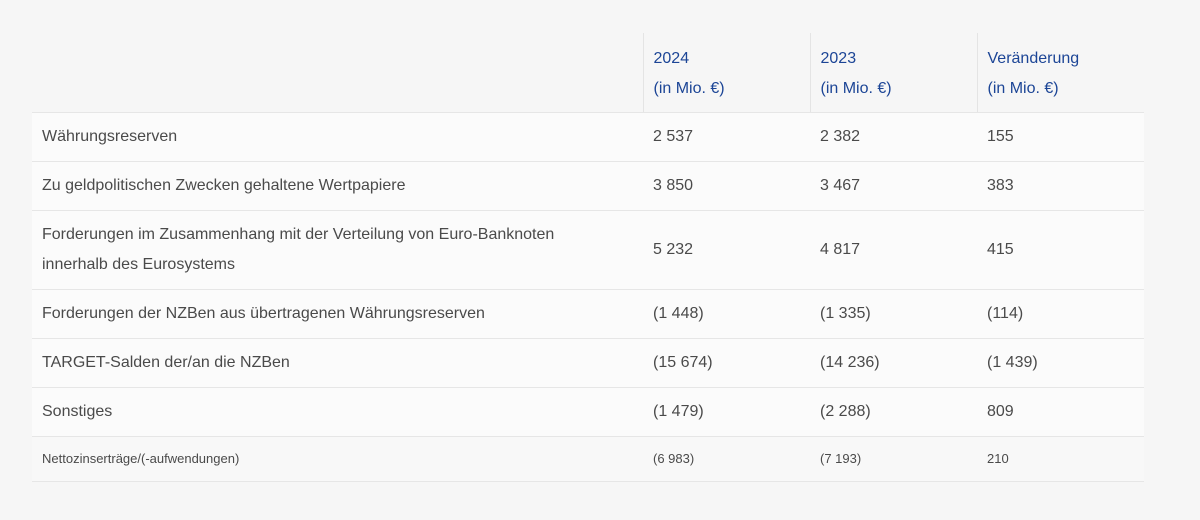 This screenshot has width=1200, height=520. Describe the element at coordinates (893, 412) in the screenshot. I see `cell-2023: (2 288)` at that location.